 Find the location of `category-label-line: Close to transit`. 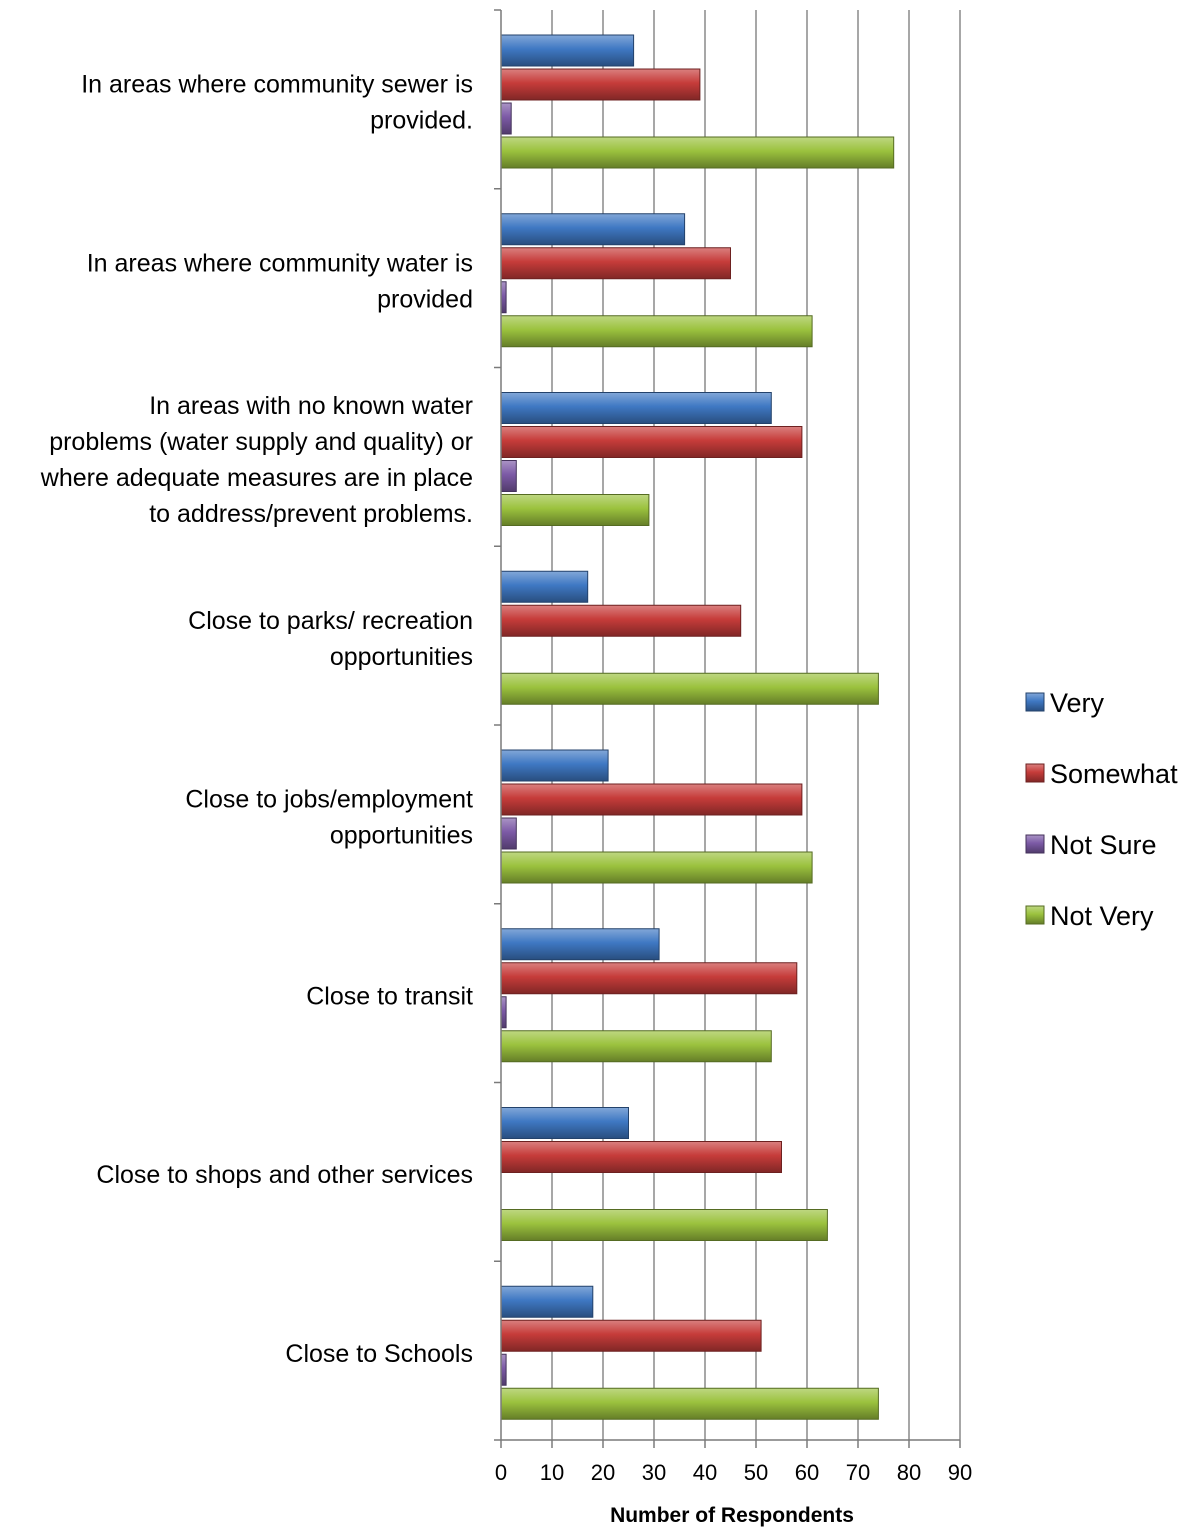

category-label-line: Close to transit is located at coordinates (389, 996).